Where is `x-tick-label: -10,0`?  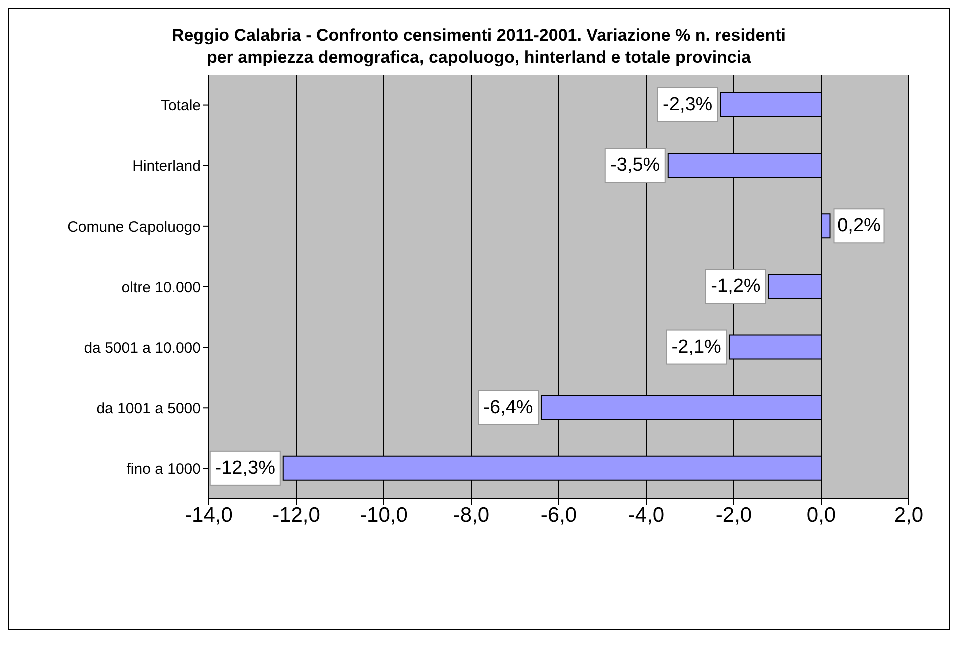 x-tick-label: -10,0 is located at coordinates (384, 515).